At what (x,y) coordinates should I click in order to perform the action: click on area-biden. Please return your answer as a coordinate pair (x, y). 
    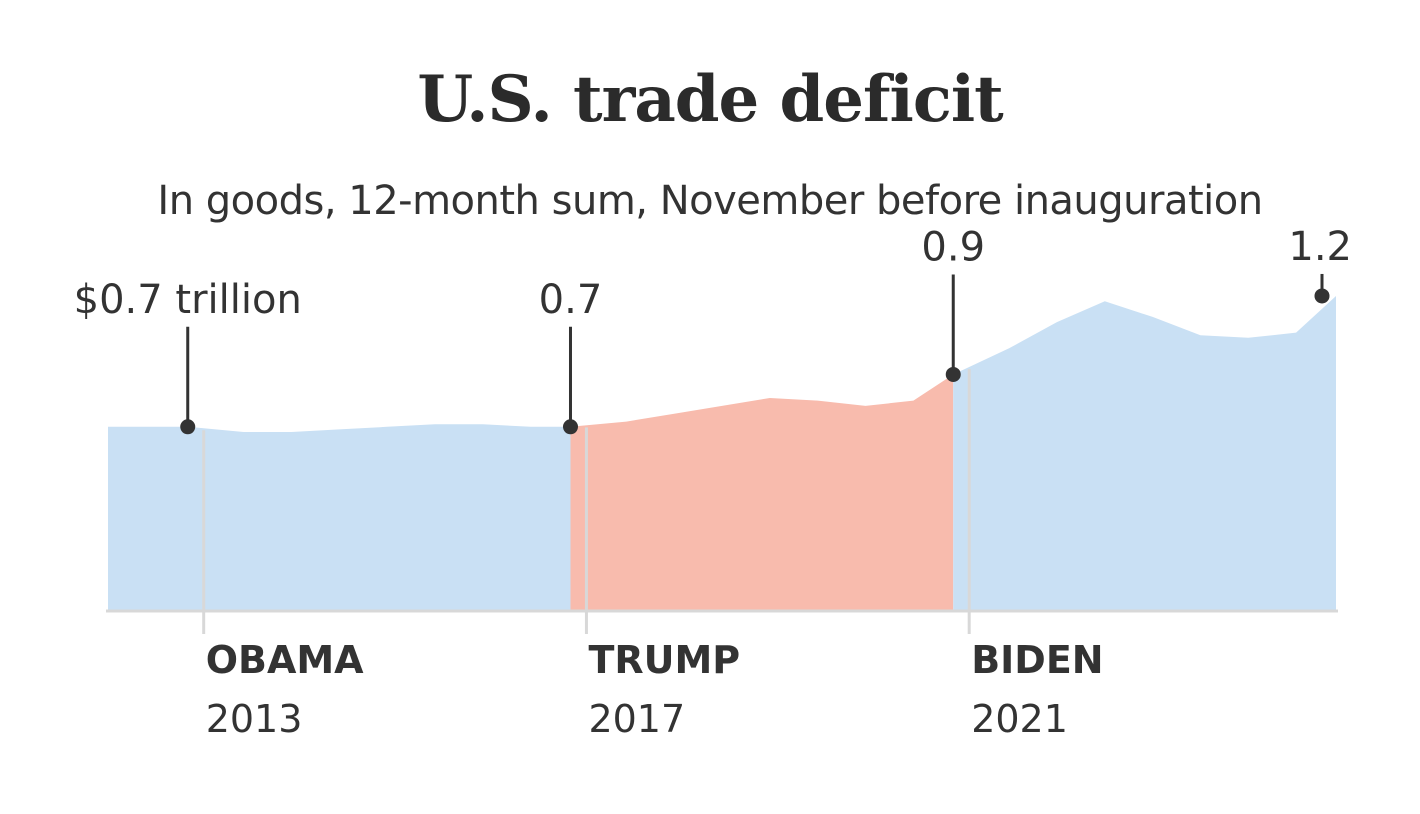
    Looking at the image, I should click on (1144, 453).